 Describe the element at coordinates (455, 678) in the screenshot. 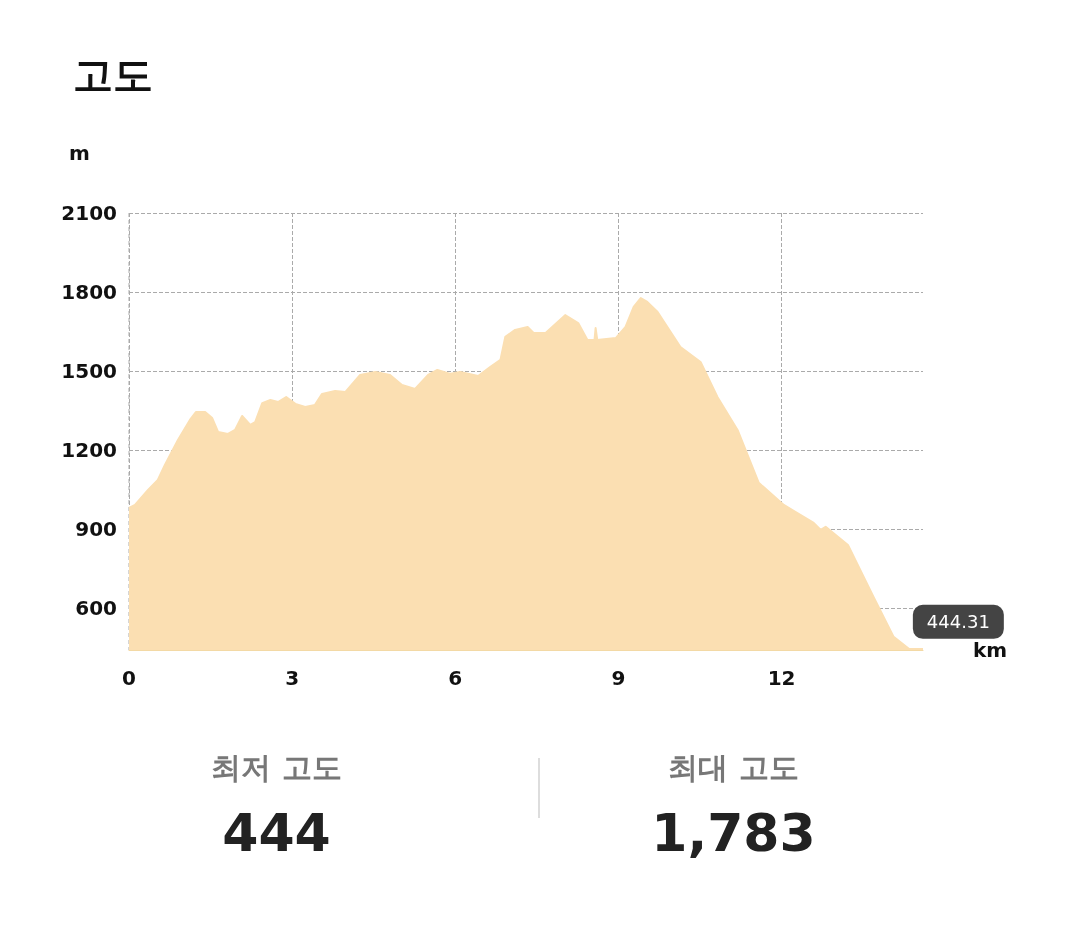

I see `x-tick-label: 6` at that location.